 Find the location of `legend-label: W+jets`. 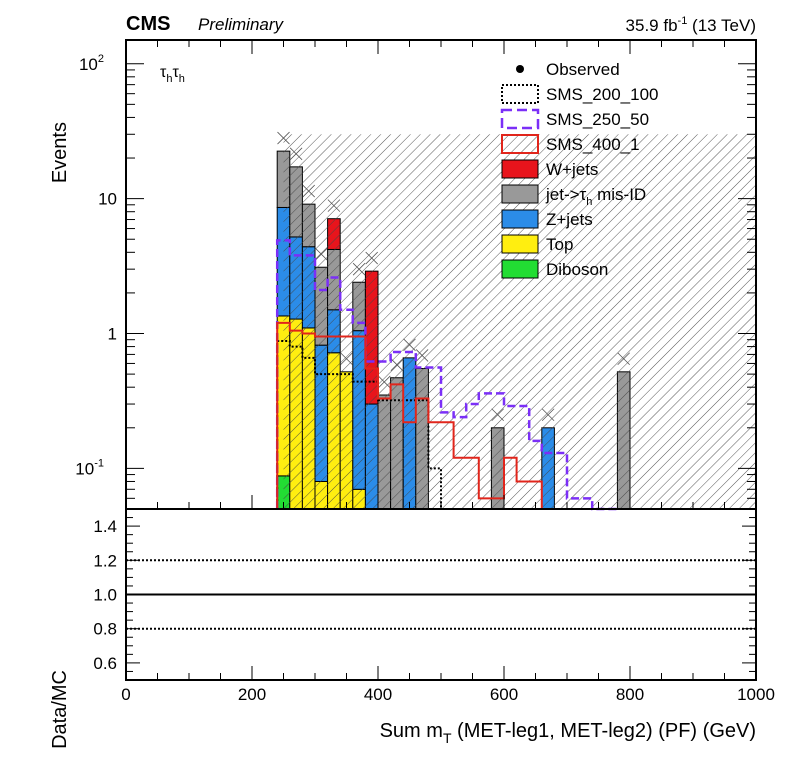

legend-label: W+jets is located at coordinates (572, 169).